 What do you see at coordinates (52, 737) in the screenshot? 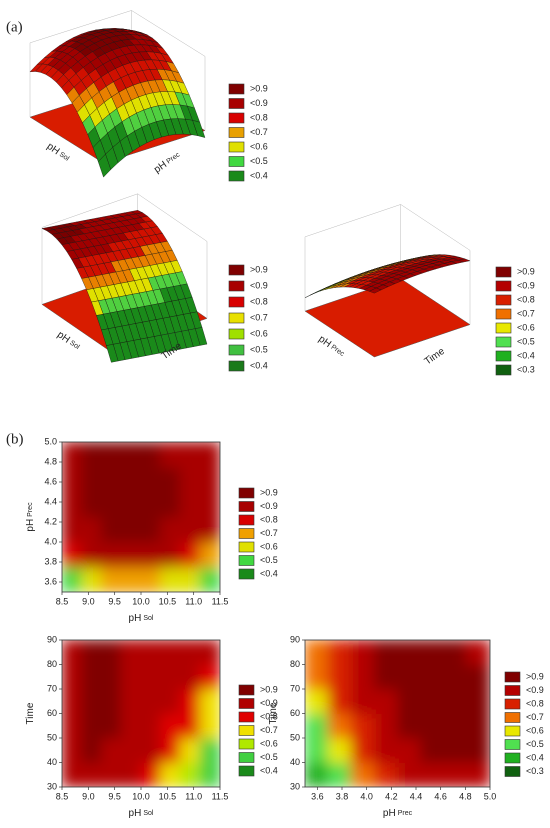
I see `y-tick-label: 50` at bounding box center [52, 737].